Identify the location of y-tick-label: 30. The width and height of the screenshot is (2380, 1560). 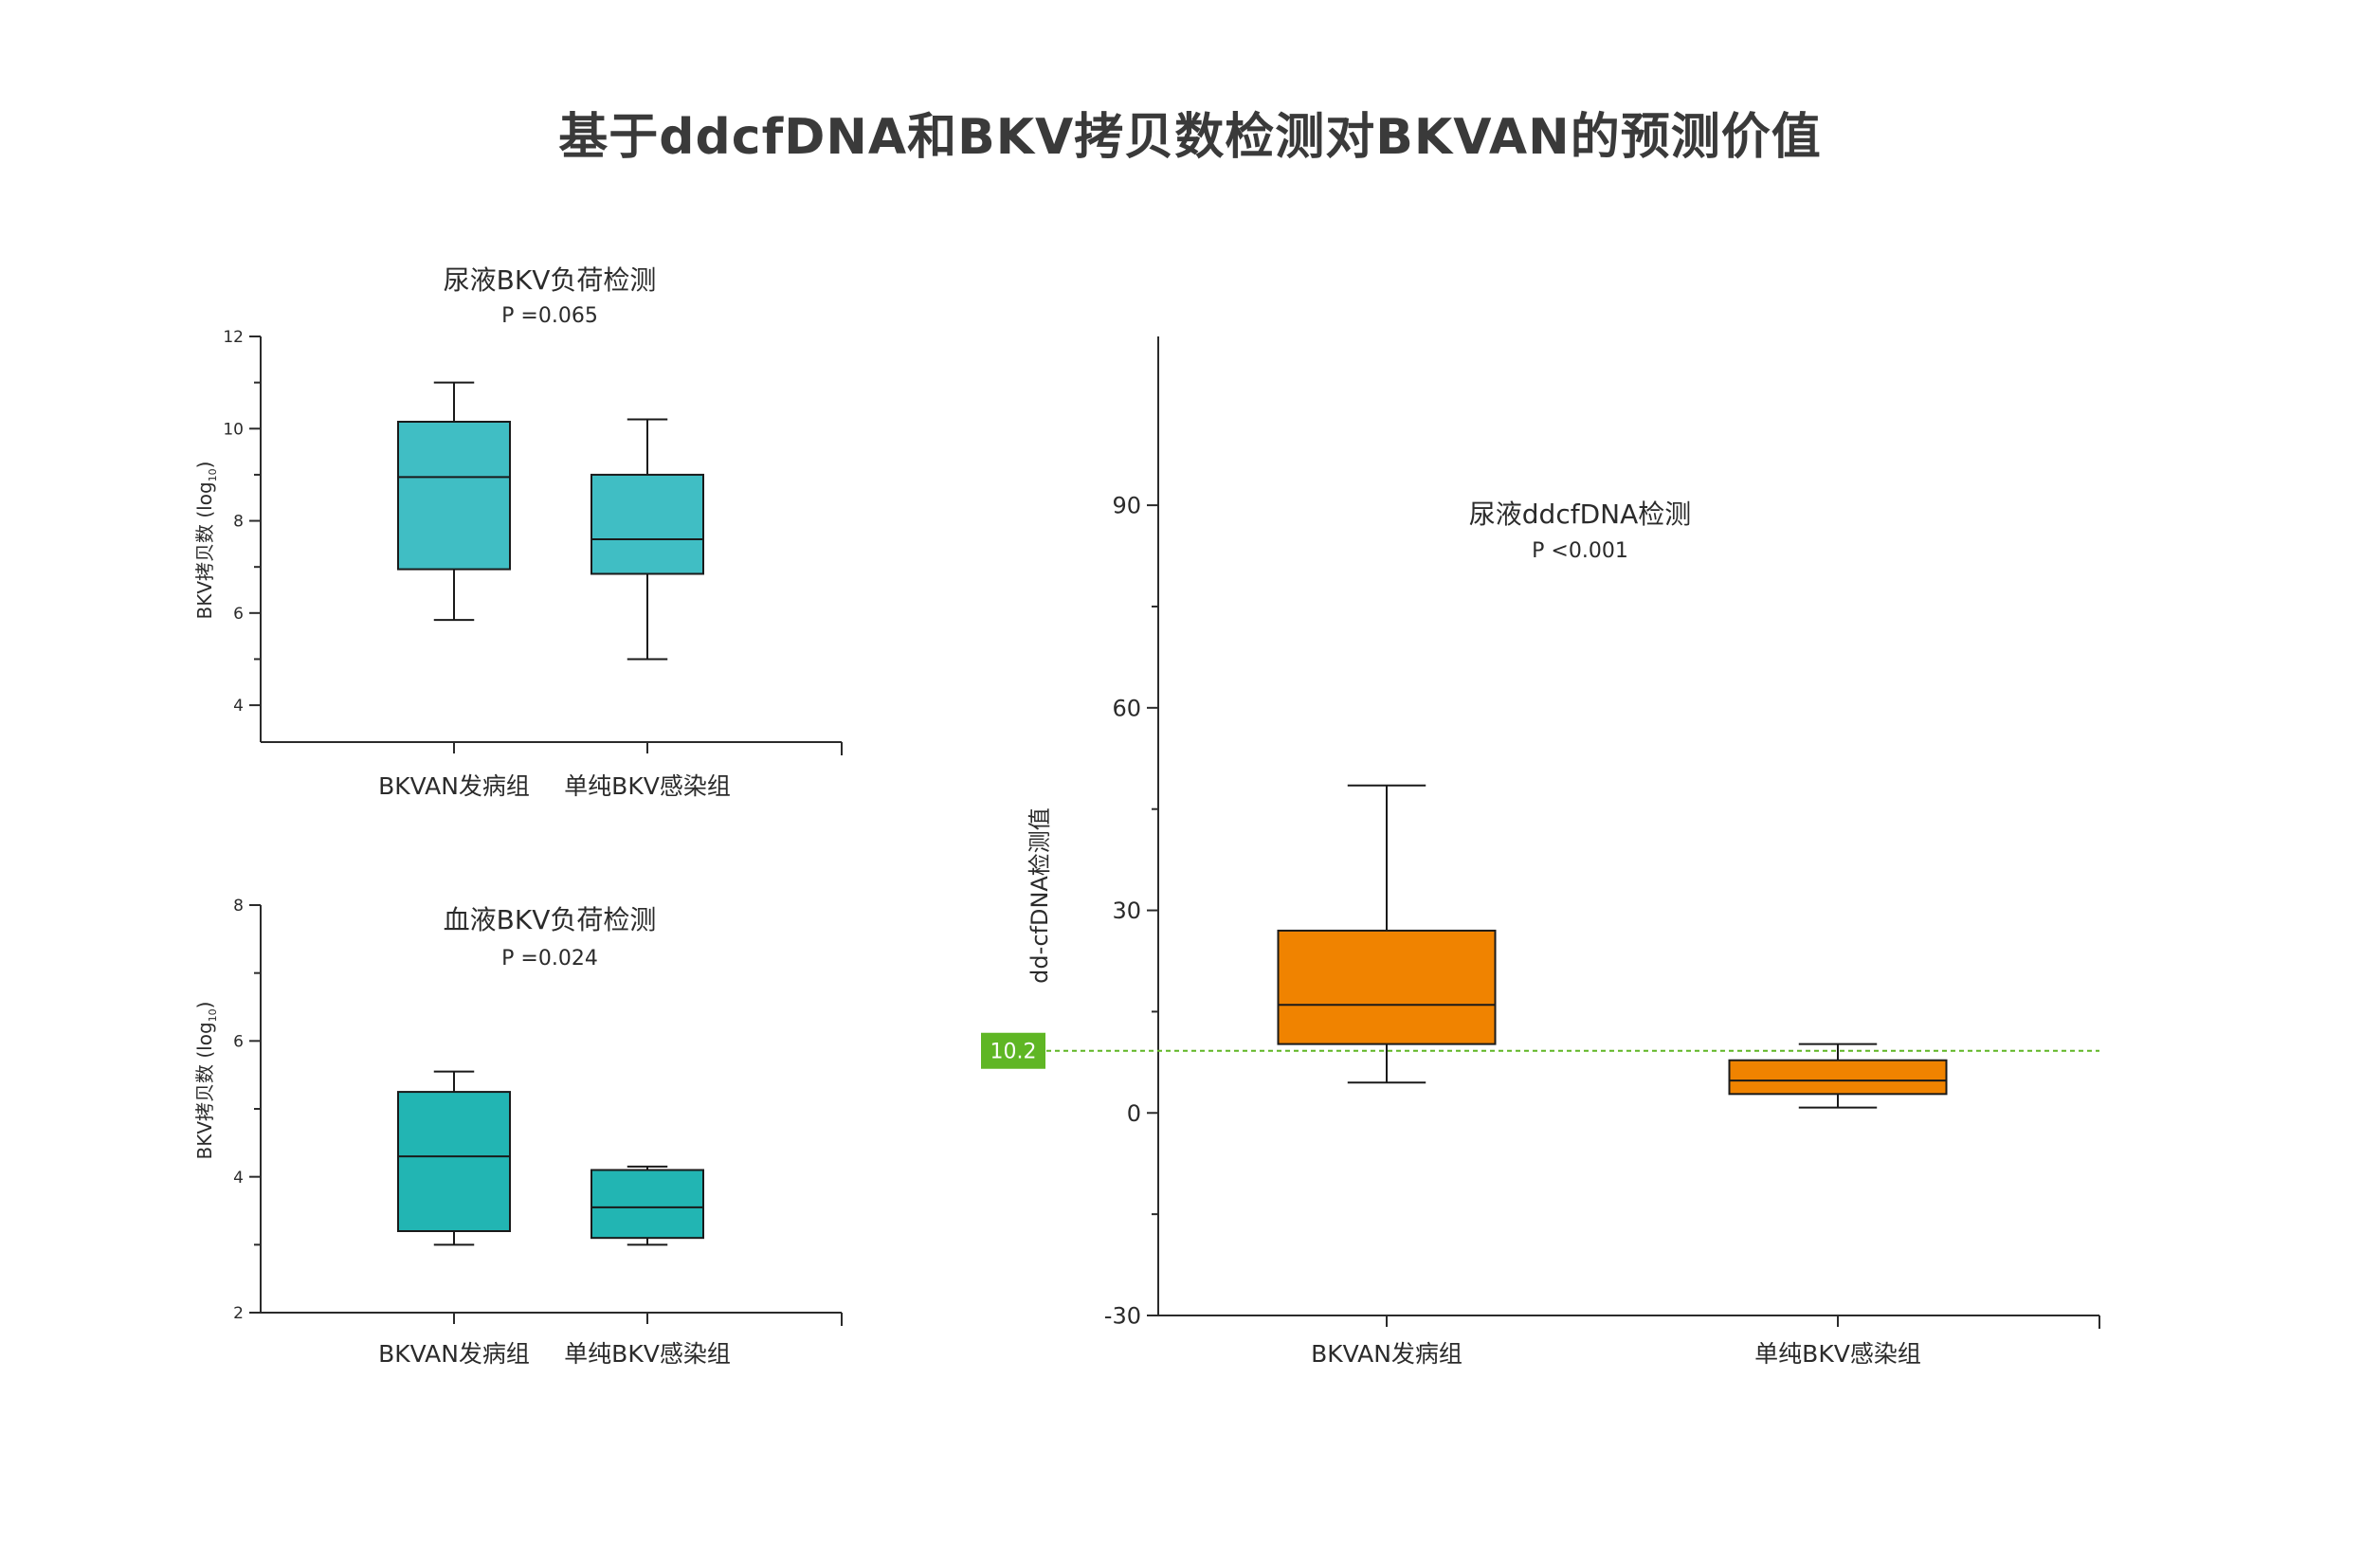
(1126, 911).